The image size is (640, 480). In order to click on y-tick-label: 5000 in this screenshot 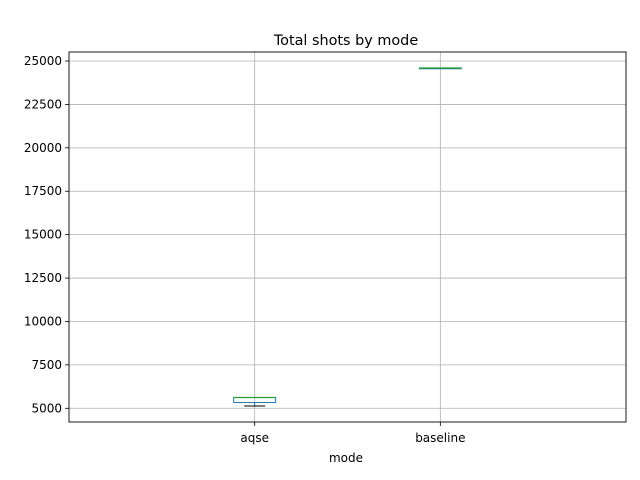, I will do `click(46, 408)`.